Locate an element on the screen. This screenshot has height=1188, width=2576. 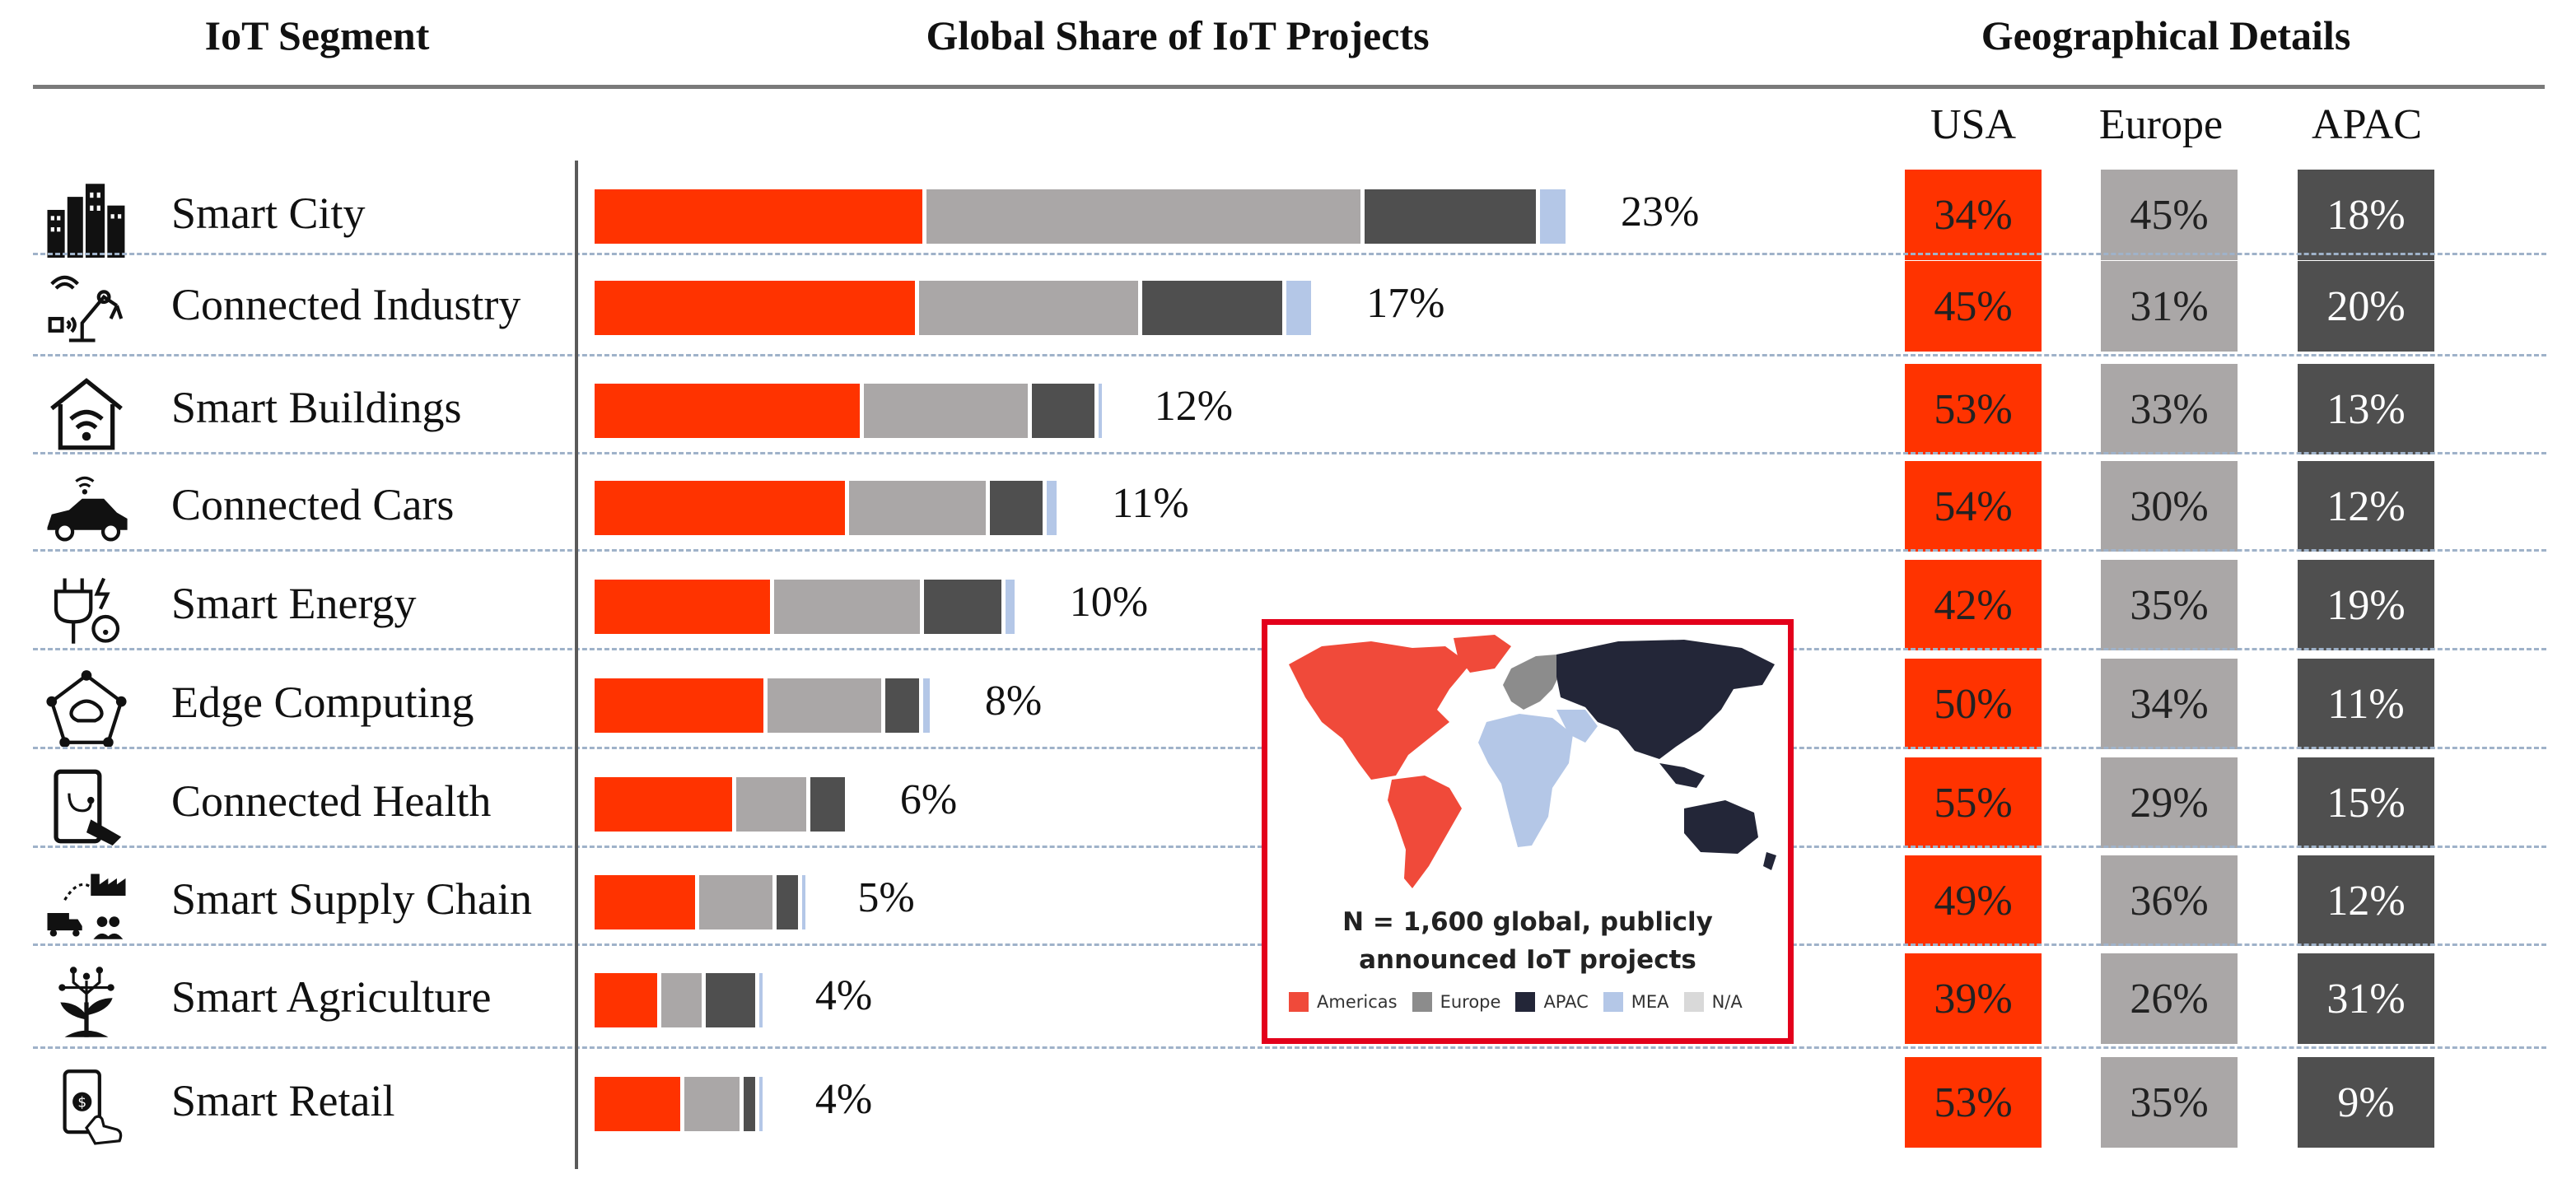
legend-label: Europe is located at coordinates (1470, 1002).